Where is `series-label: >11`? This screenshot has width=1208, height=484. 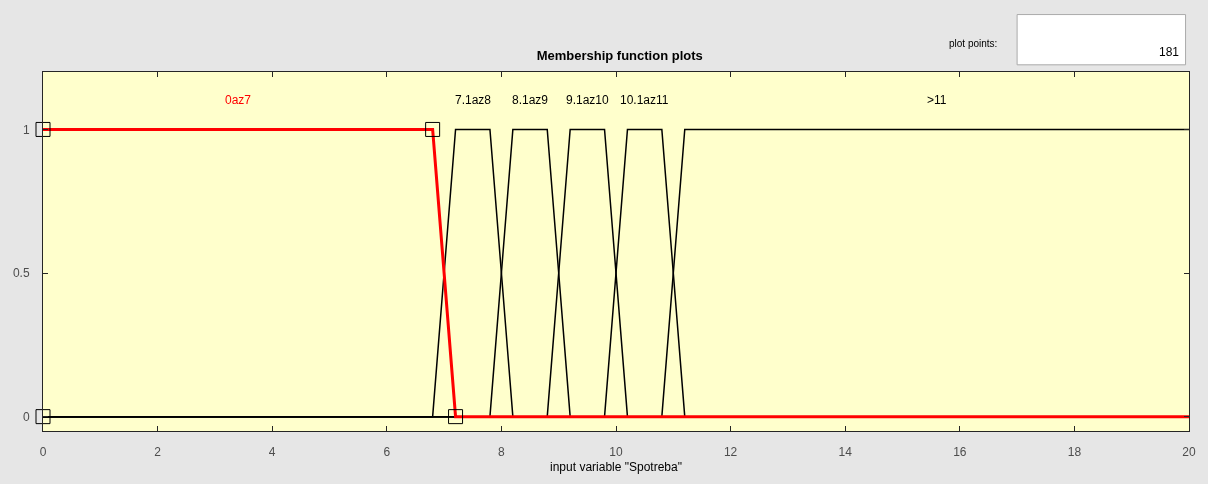 series-label: >11 is located at coordinates (937, 100).